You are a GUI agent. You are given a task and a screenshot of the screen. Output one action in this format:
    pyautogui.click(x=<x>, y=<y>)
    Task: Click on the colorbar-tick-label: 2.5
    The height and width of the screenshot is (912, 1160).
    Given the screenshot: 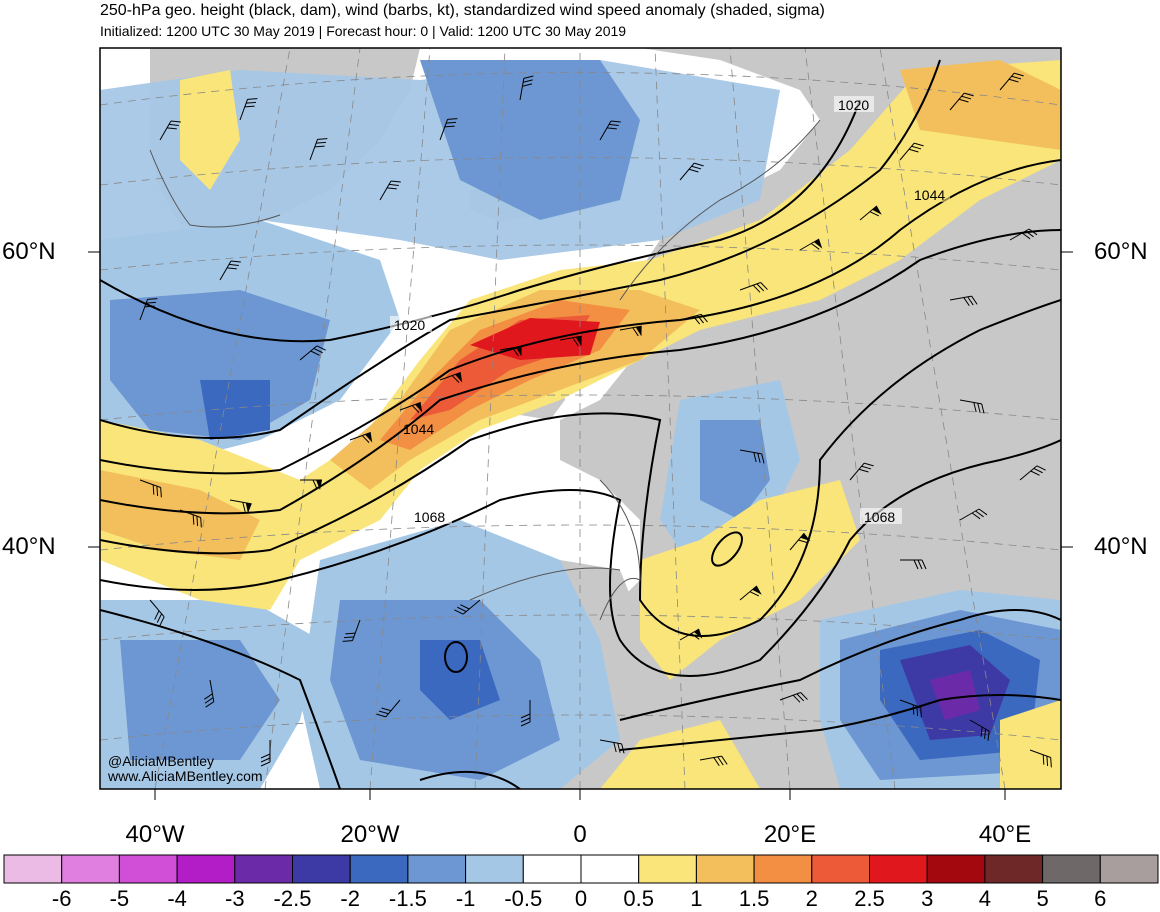 What is the action you would take?
    pyautogui.click(x=869, y=898)
    